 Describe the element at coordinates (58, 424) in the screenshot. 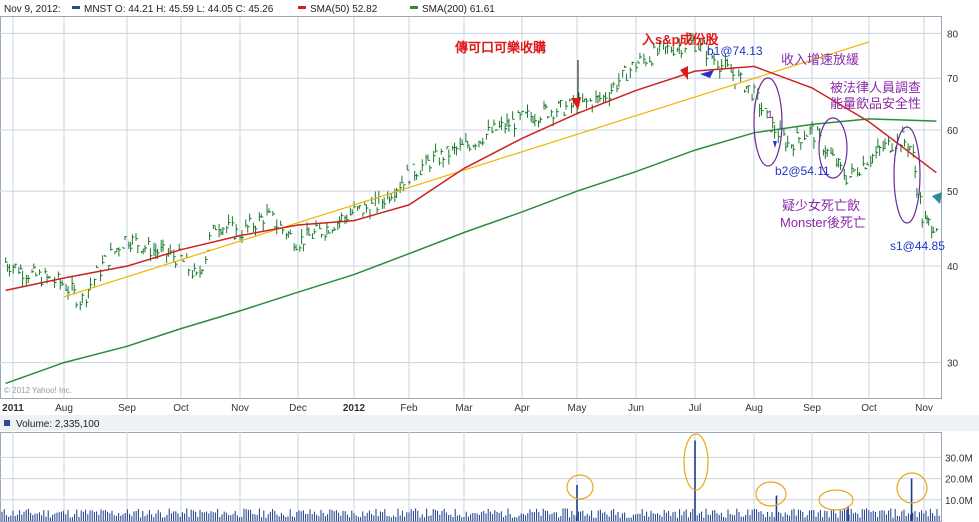

I see `volume-label: Volume: 2,335,100` at that location.